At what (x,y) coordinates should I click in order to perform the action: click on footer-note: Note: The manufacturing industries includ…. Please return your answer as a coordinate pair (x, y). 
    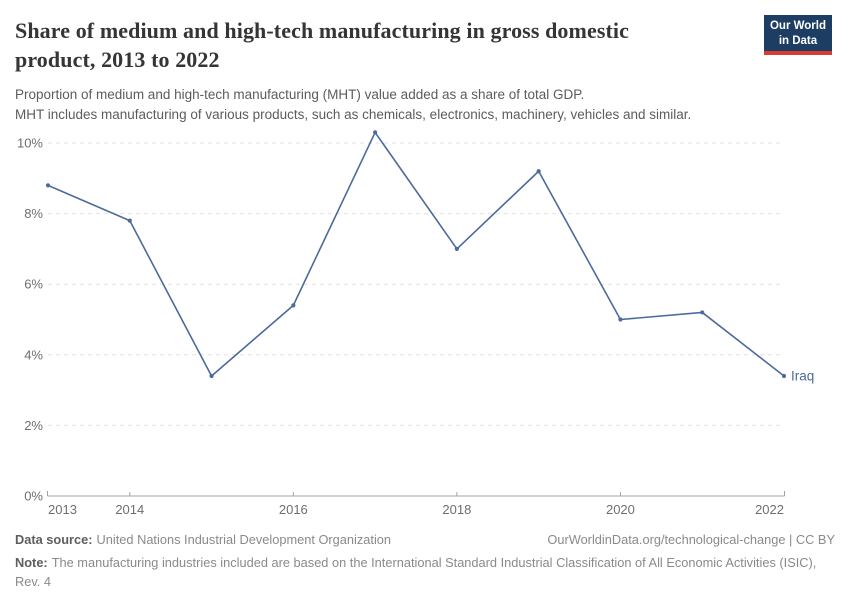
    Looking at the image, I should click on (424, 572).